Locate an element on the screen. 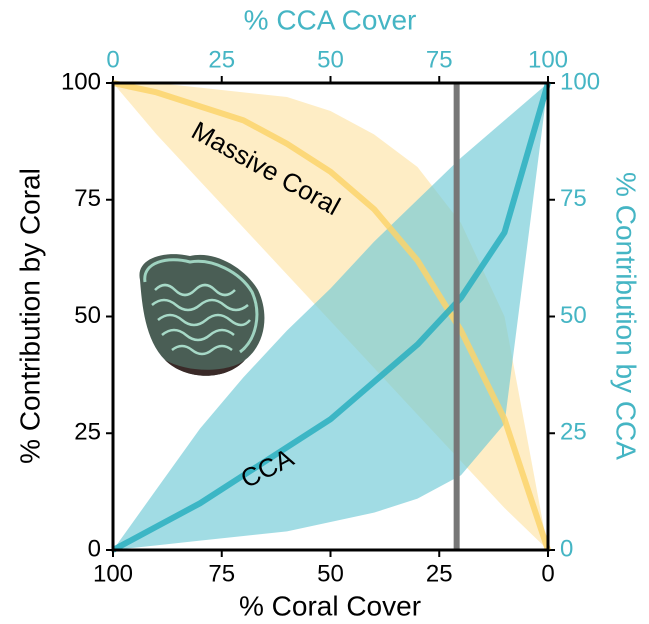 The image size is (649, 624). x2-tick-label: 100 is located at coordinates (548, 59).